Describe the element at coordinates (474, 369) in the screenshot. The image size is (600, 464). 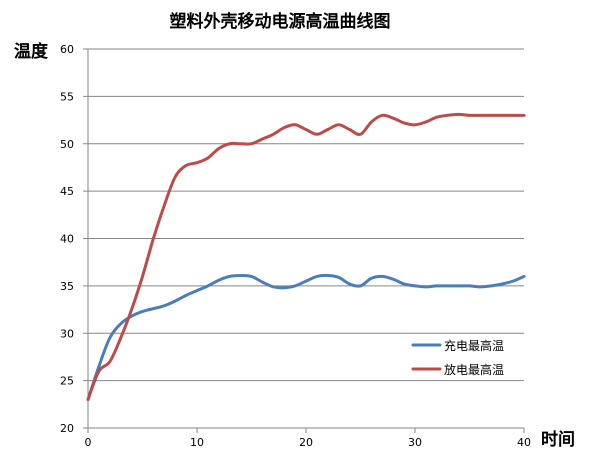
I see `legend-label-discharge: 放电最高温` at that location.